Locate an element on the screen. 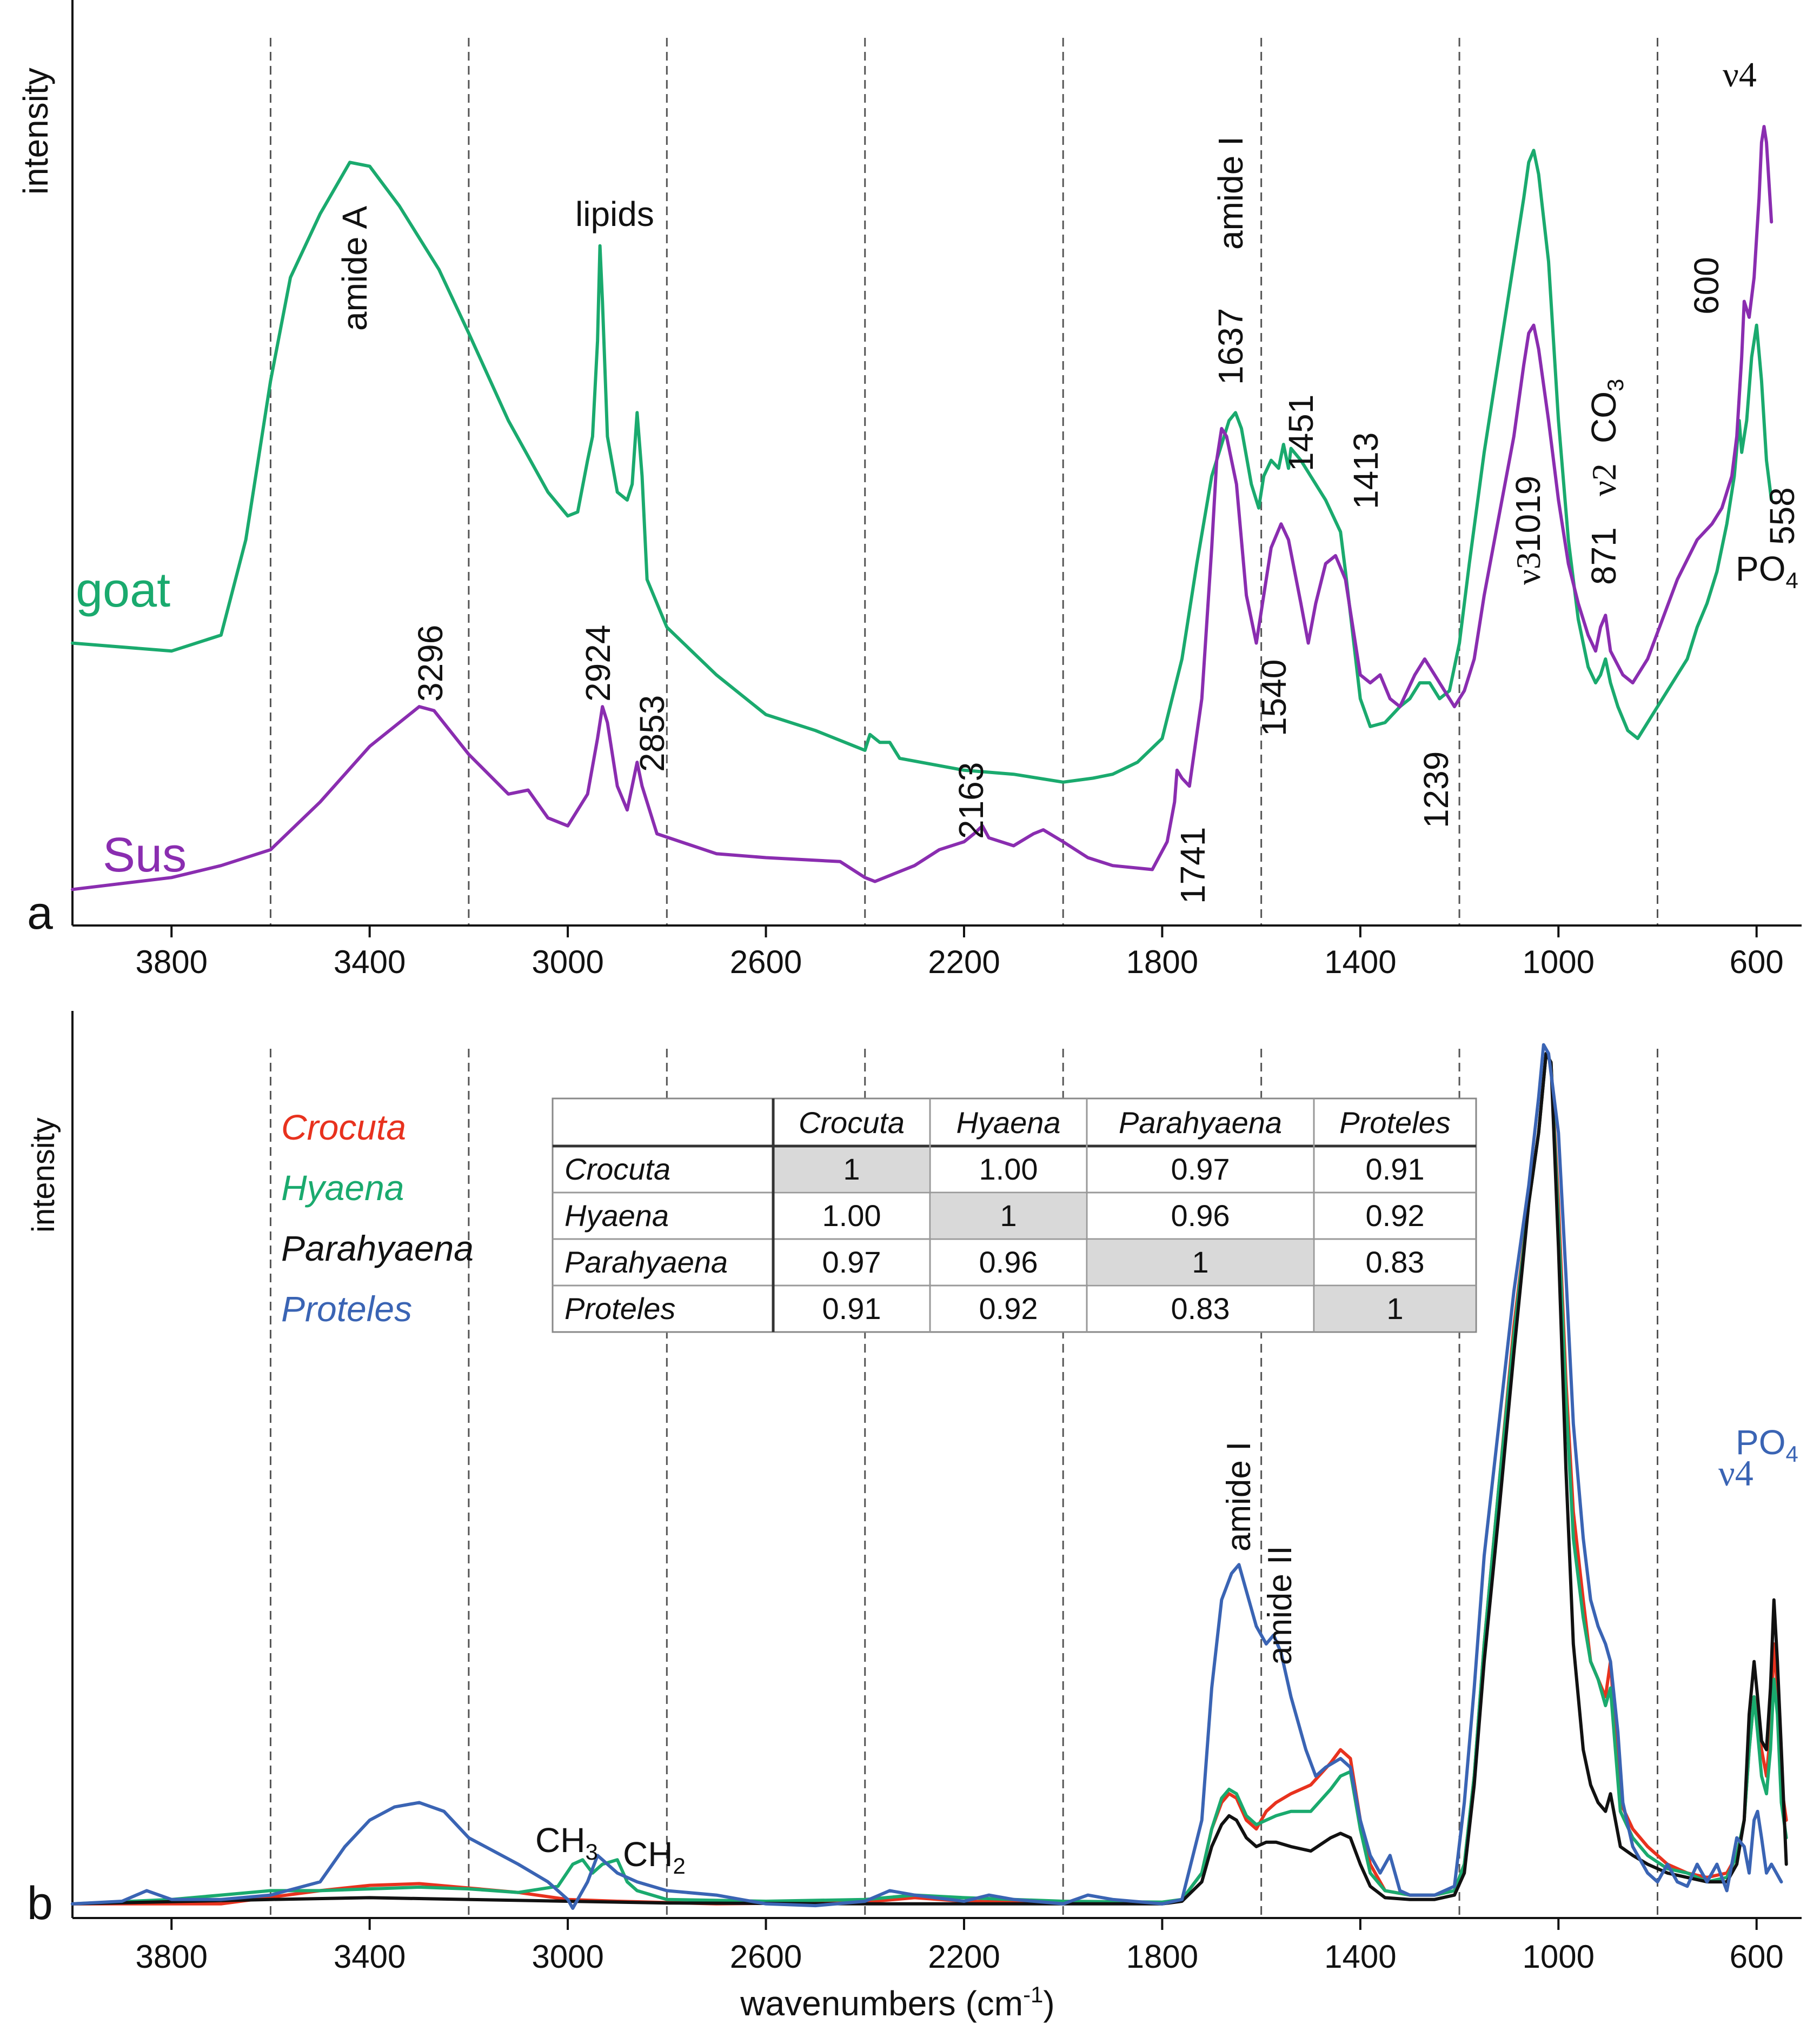  annotation-2924: 2924 is located at coordinates (598, 663).